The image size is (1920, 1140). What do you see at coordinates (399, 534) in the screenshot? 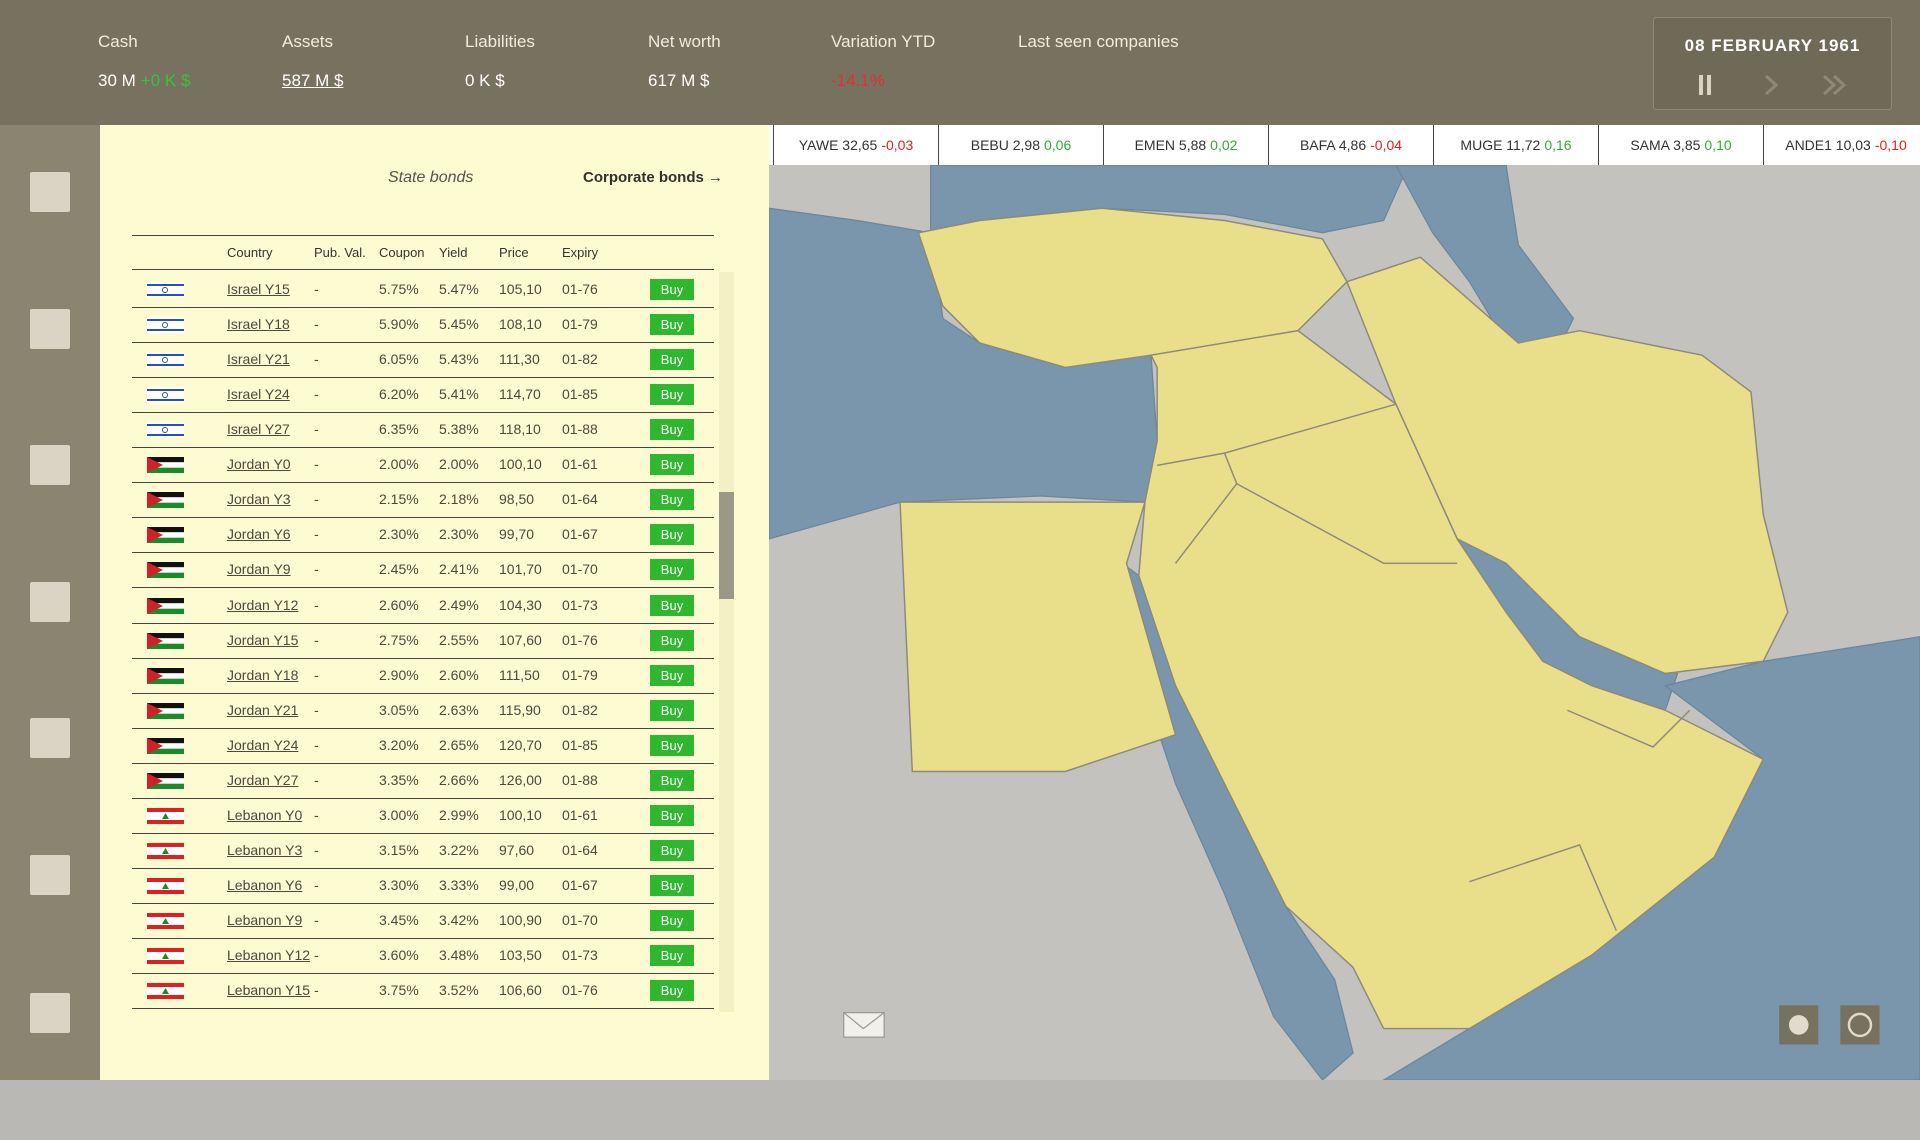
I see `table-cell: 2.30%` at bounding box center [399, 534].